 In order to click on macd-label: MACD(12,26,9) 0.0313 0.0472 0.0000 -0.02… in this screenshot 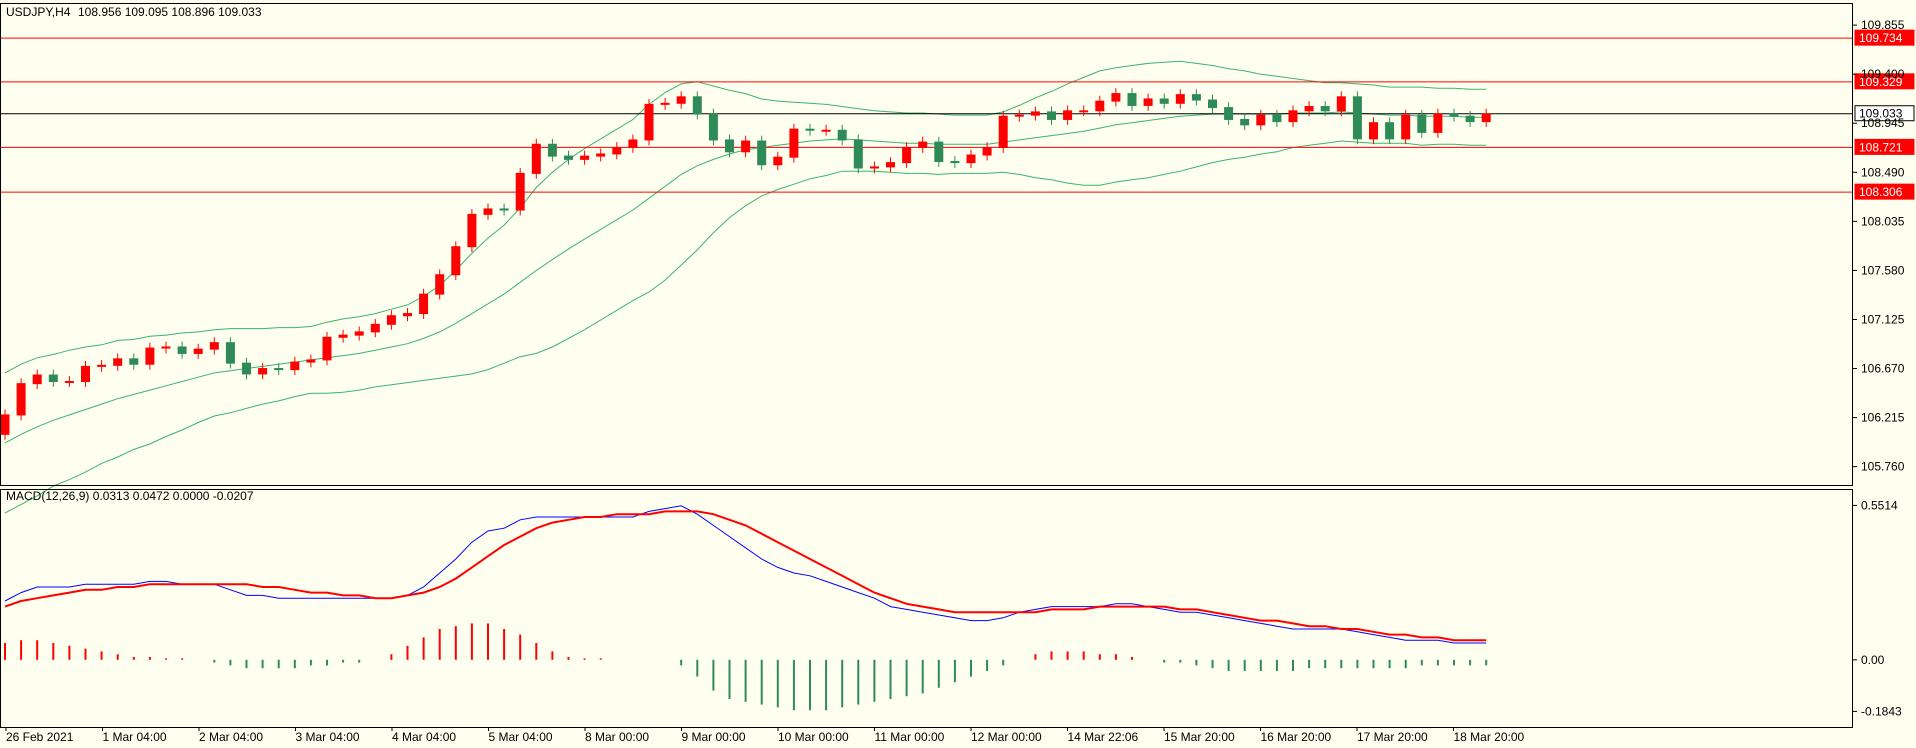, I will do `click(130, 496)`.